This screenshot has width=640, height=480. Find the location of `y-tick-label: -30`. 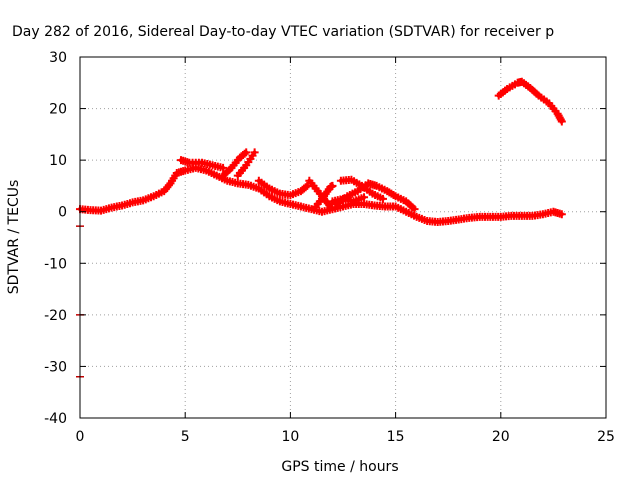

y-tick-label: -30 is located at coordinates (55, 367).